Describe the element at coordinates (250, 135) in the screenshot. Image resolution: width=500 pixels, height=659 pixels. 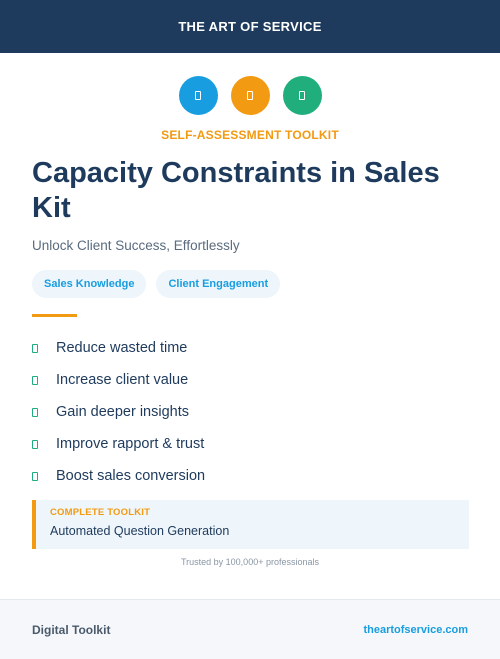
I see `toolkit-eyebrow: SELF-ASSESSMENT TOOLKIT` at that location.